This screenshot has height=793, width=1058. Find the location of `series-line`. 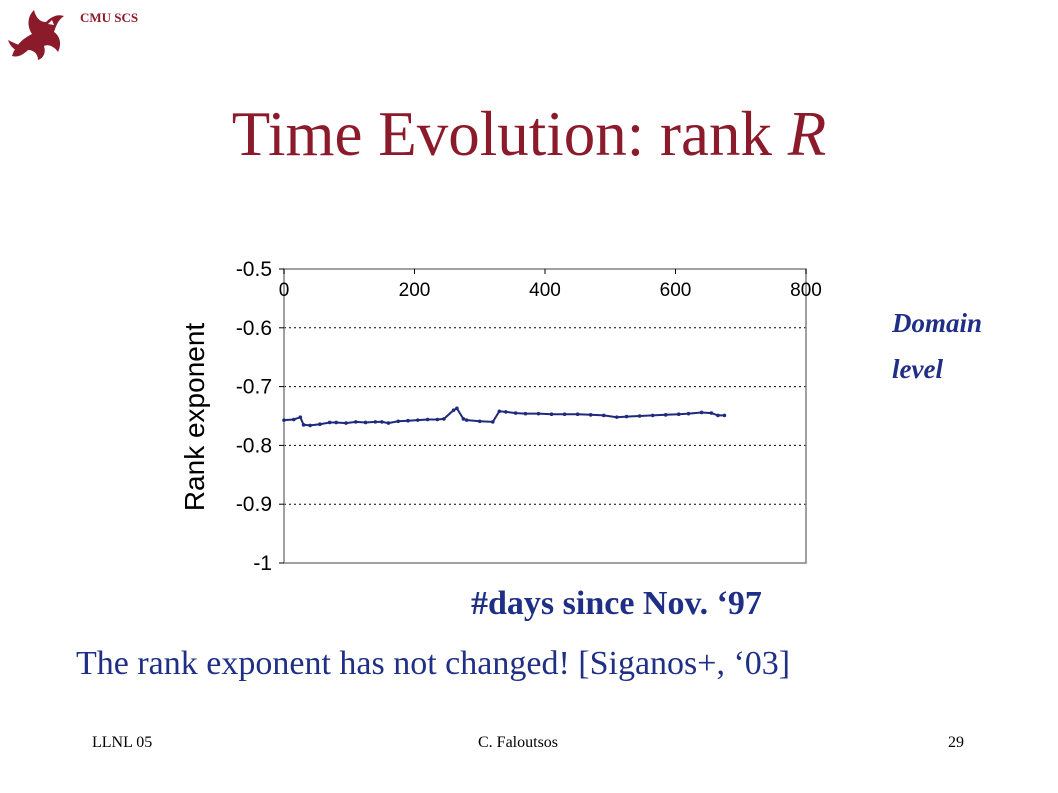

series-line is located at coordinates (504, 417).